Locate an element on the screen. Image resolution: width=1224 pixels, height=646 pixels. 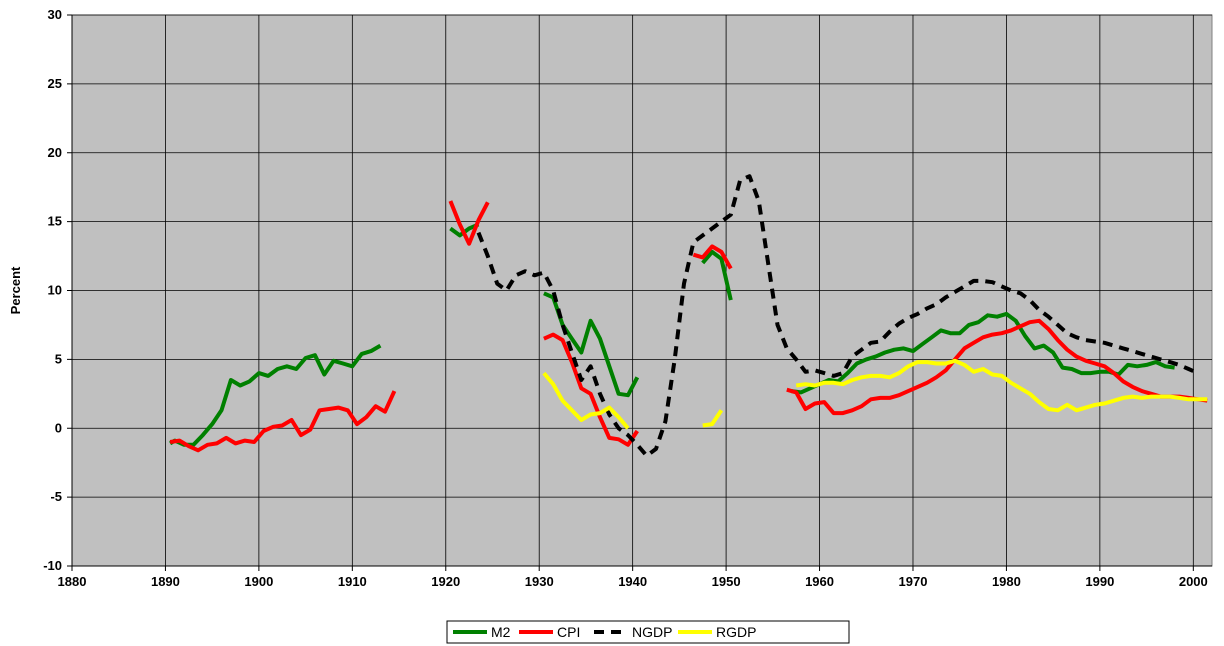
y-tick-label: -10 is located at coordinates (52, 565).